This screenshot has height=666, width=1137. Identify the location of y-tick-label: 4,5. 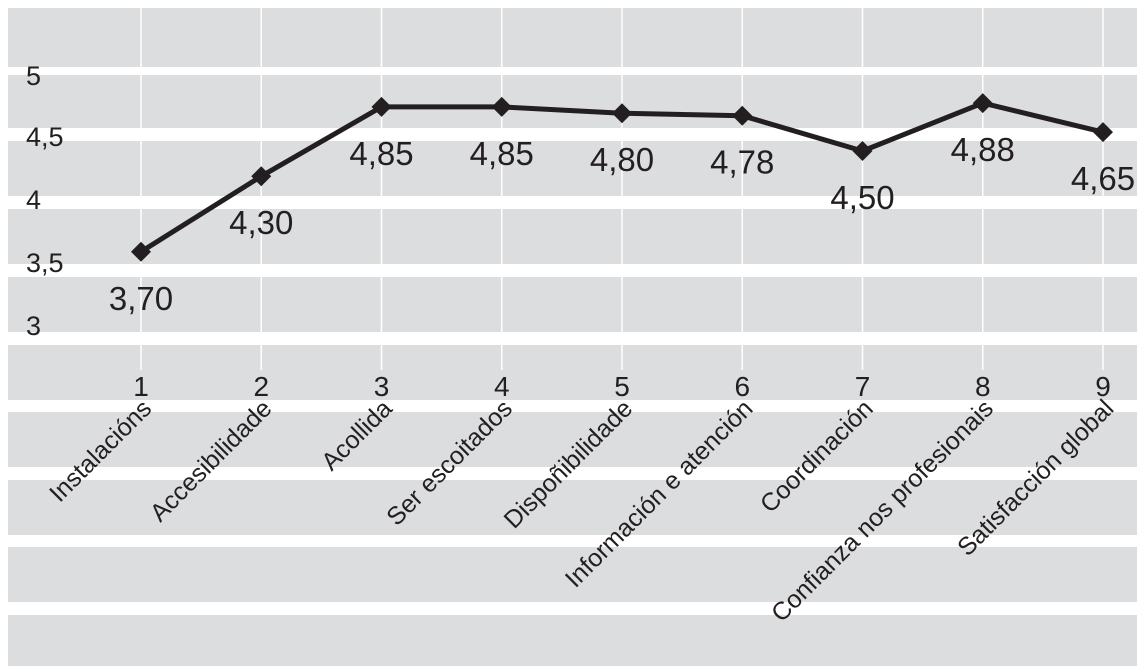
(45, 137).